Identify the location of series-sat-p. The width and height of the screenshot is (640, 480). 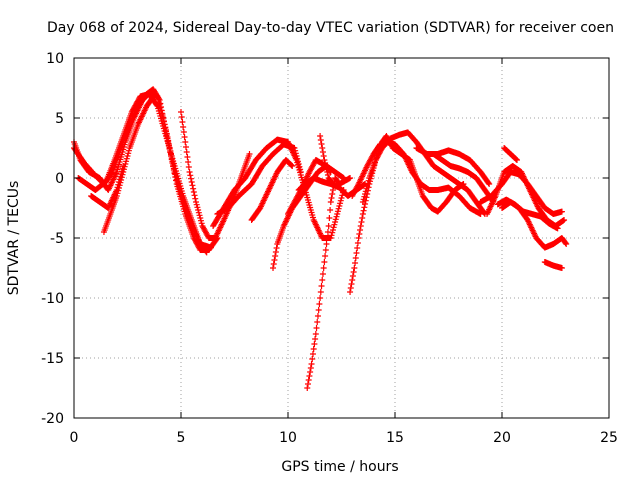
(423, 173).